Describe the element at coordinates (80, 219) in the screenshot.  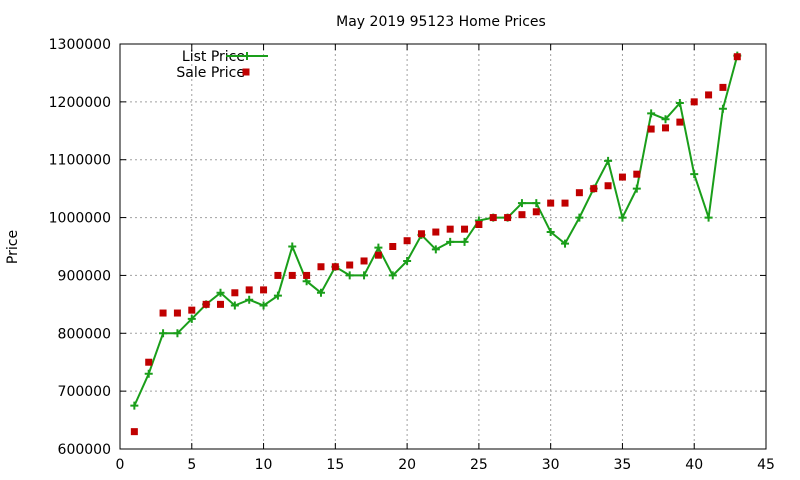
I see `y-tick-label: 1000000` at that location.